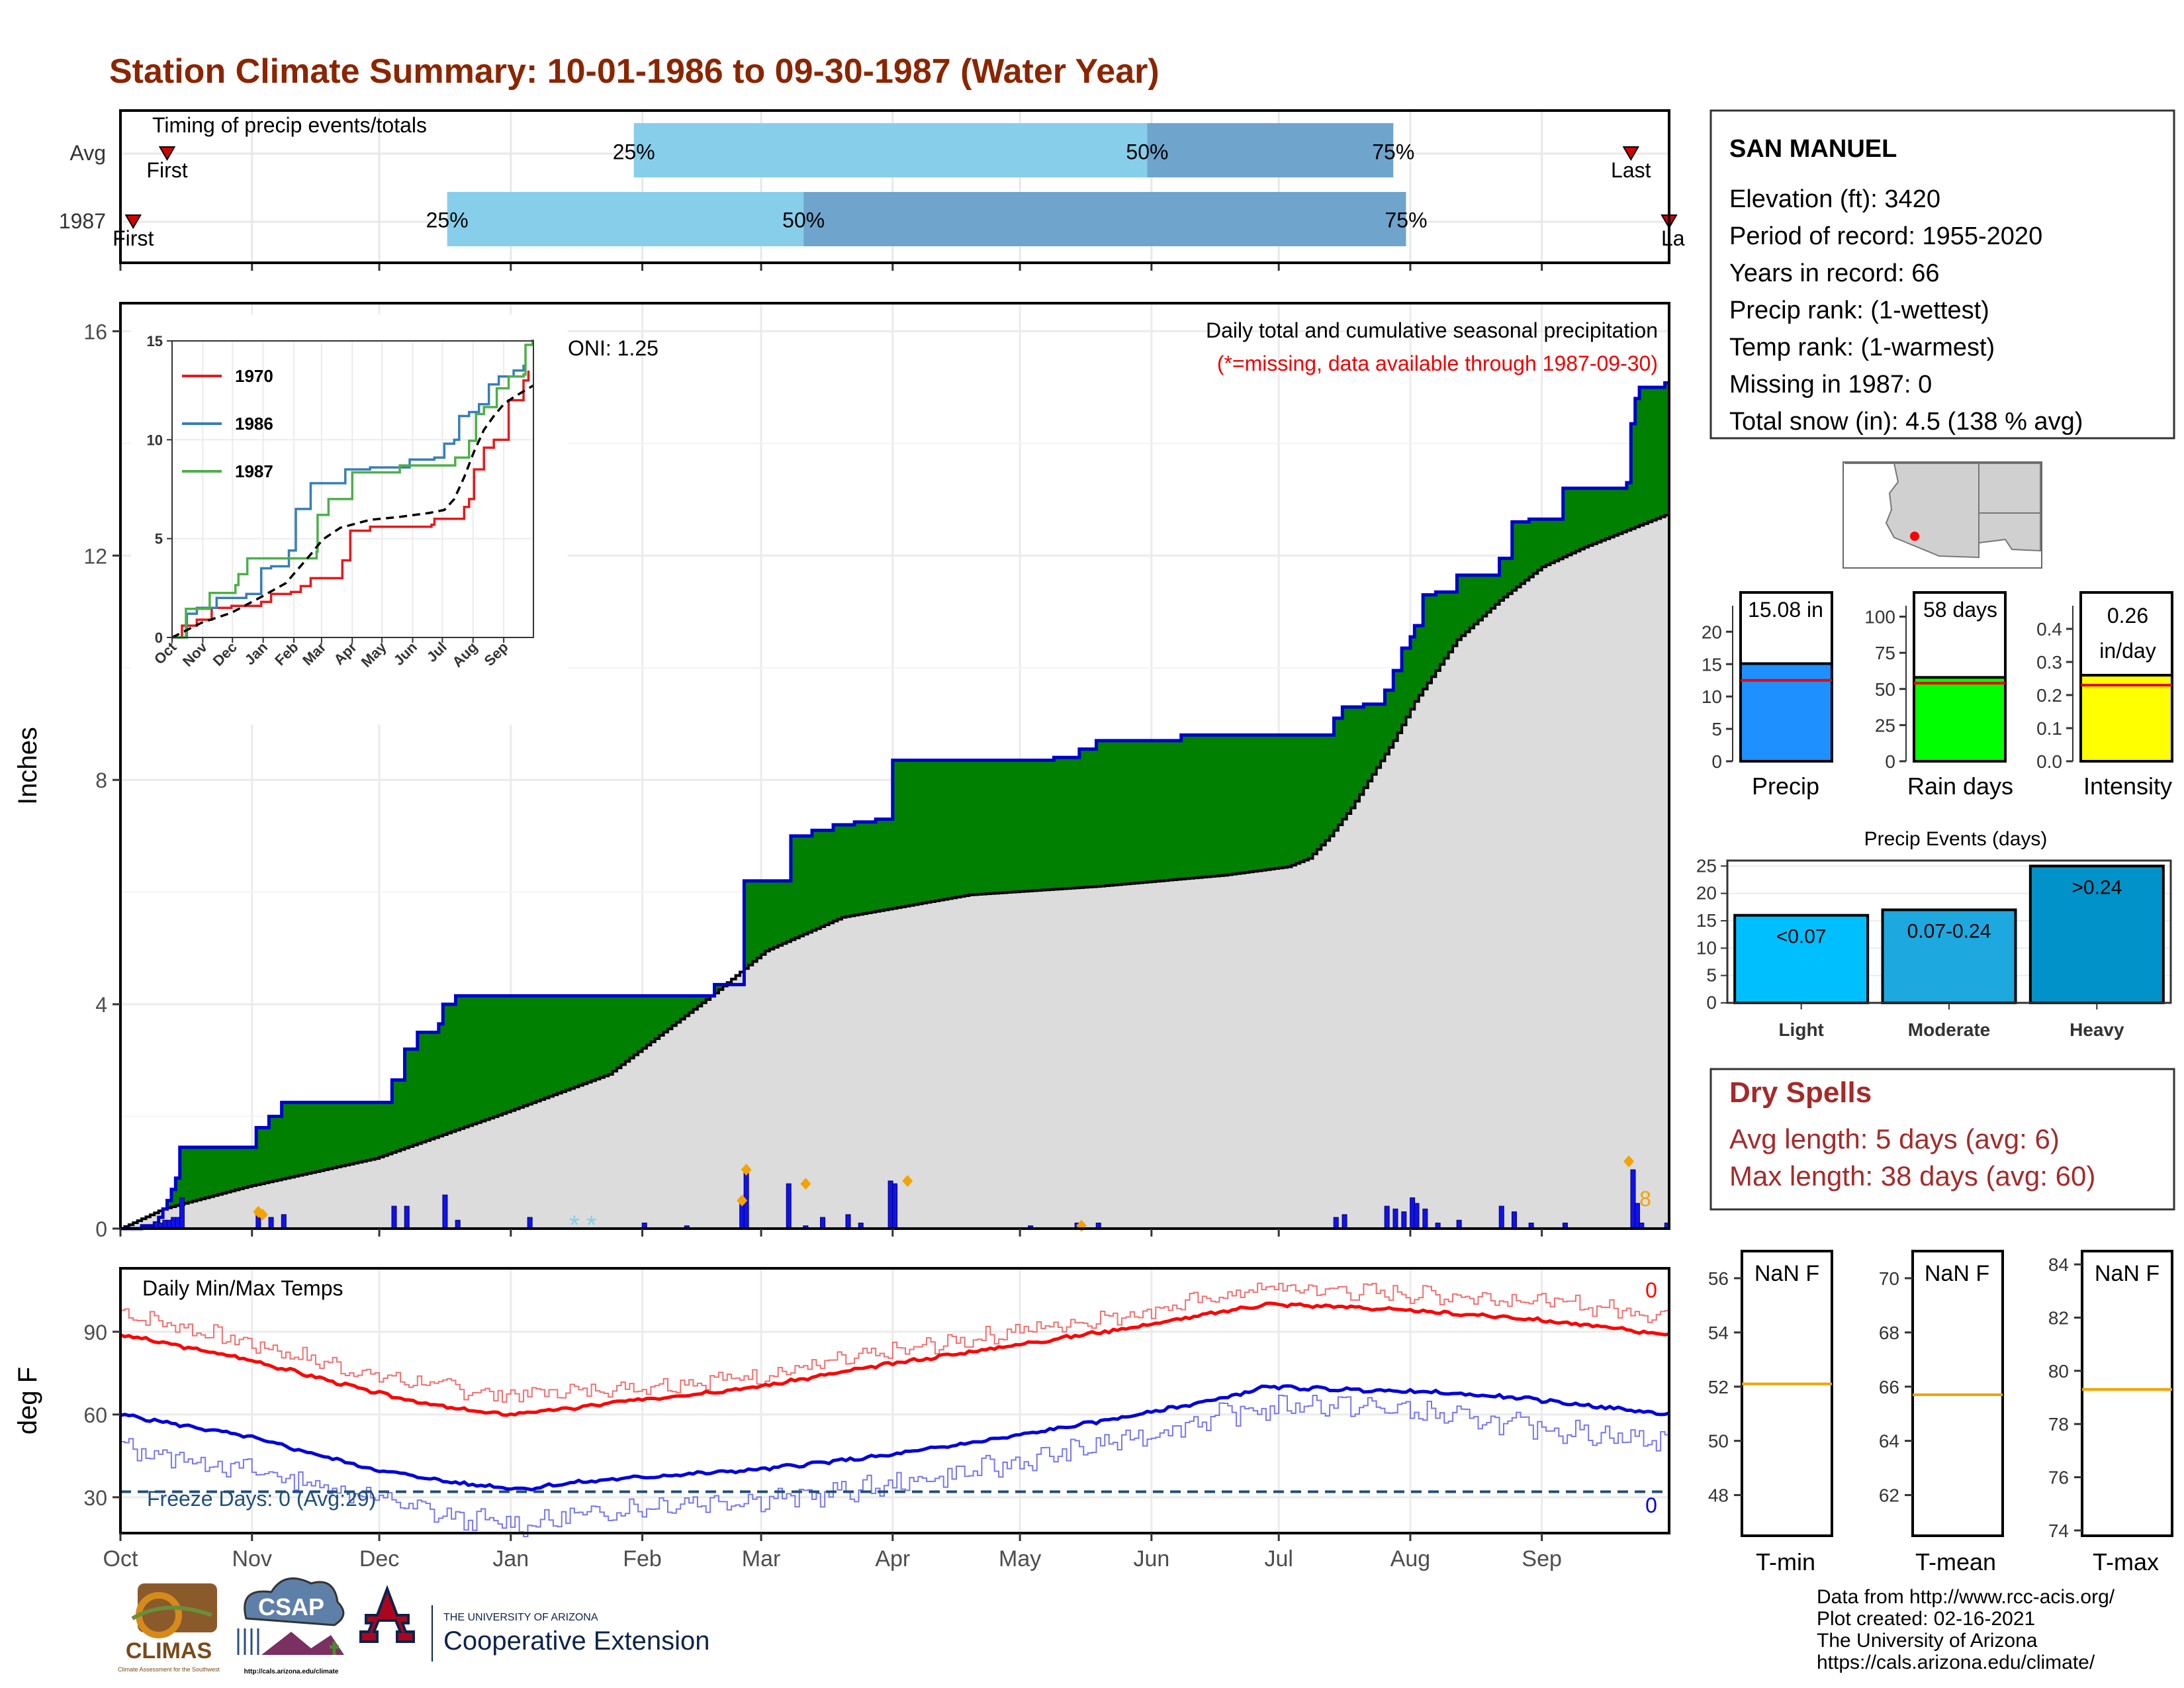 The height and width of the screenshot is (1688, 2184). What do you see at coordinates (1800, 1029) in the screenshot?
I see `events-bar-name: Light` at bounding box center [1800, 1029].